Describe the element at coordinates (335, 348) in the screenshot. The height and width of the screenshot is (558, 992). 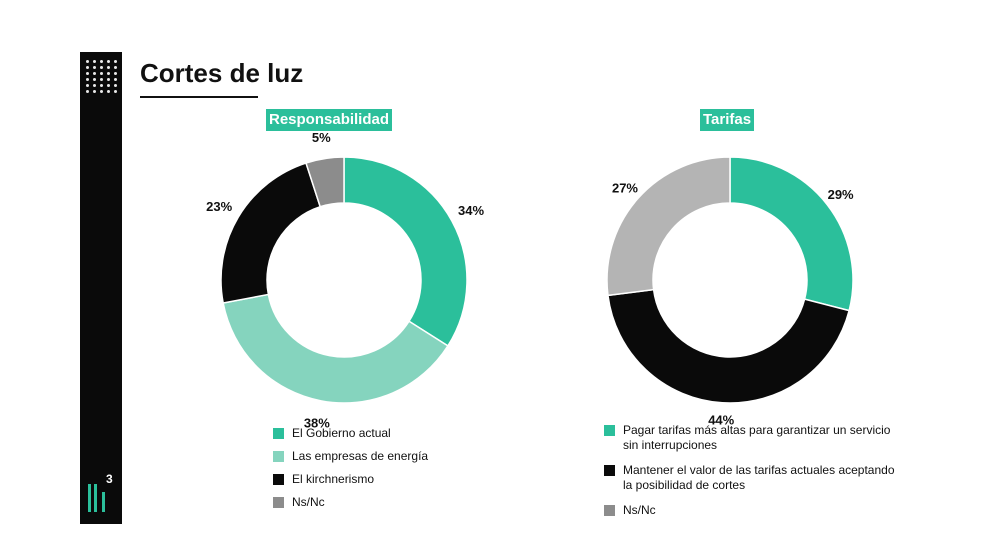
I see `slice-responsabilidad-las-empresas-de-energia` at that location.